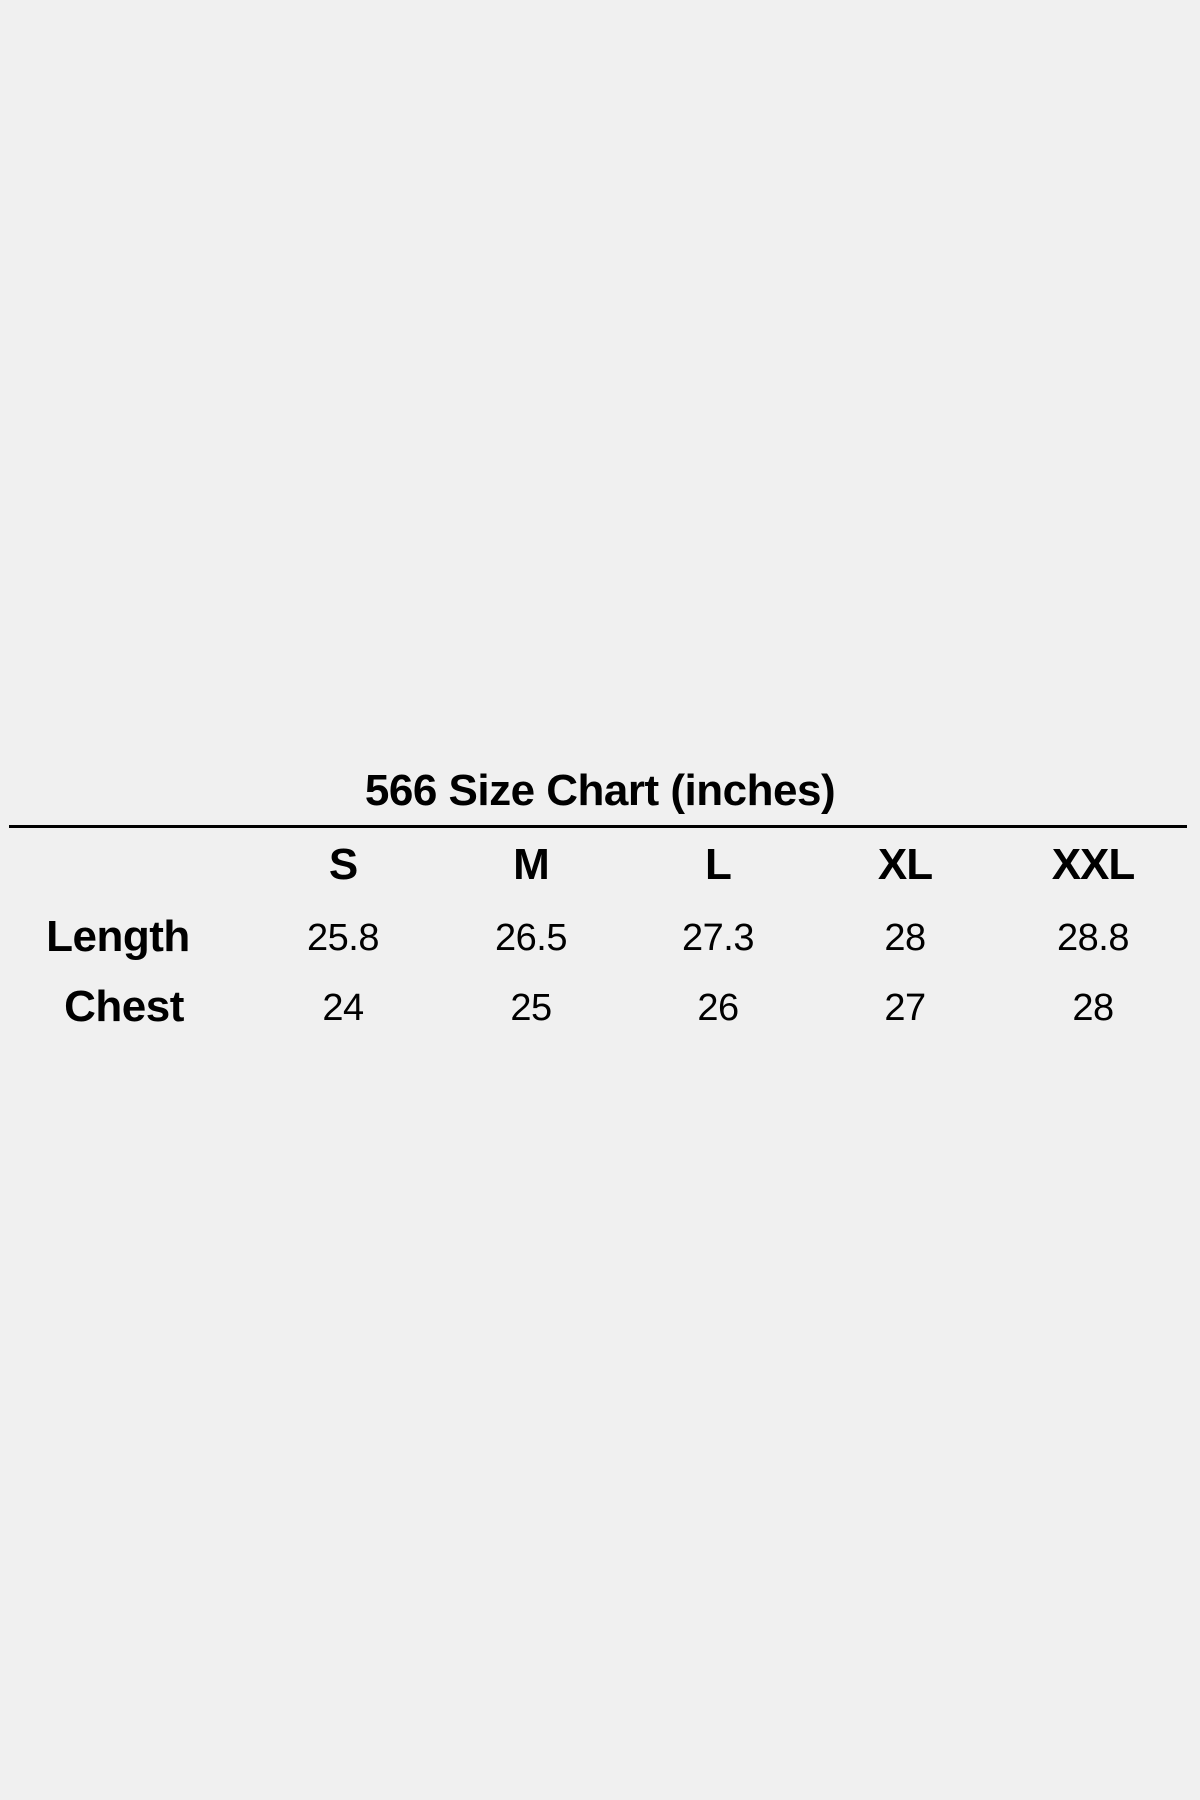 The width and height of the screenshot is (1200, 1800). What do you see at coordinates (600, 790) in the screenshot?
I see `size-chart-title: 566 Size Chart (inches)` at bounding box center [600, 790].